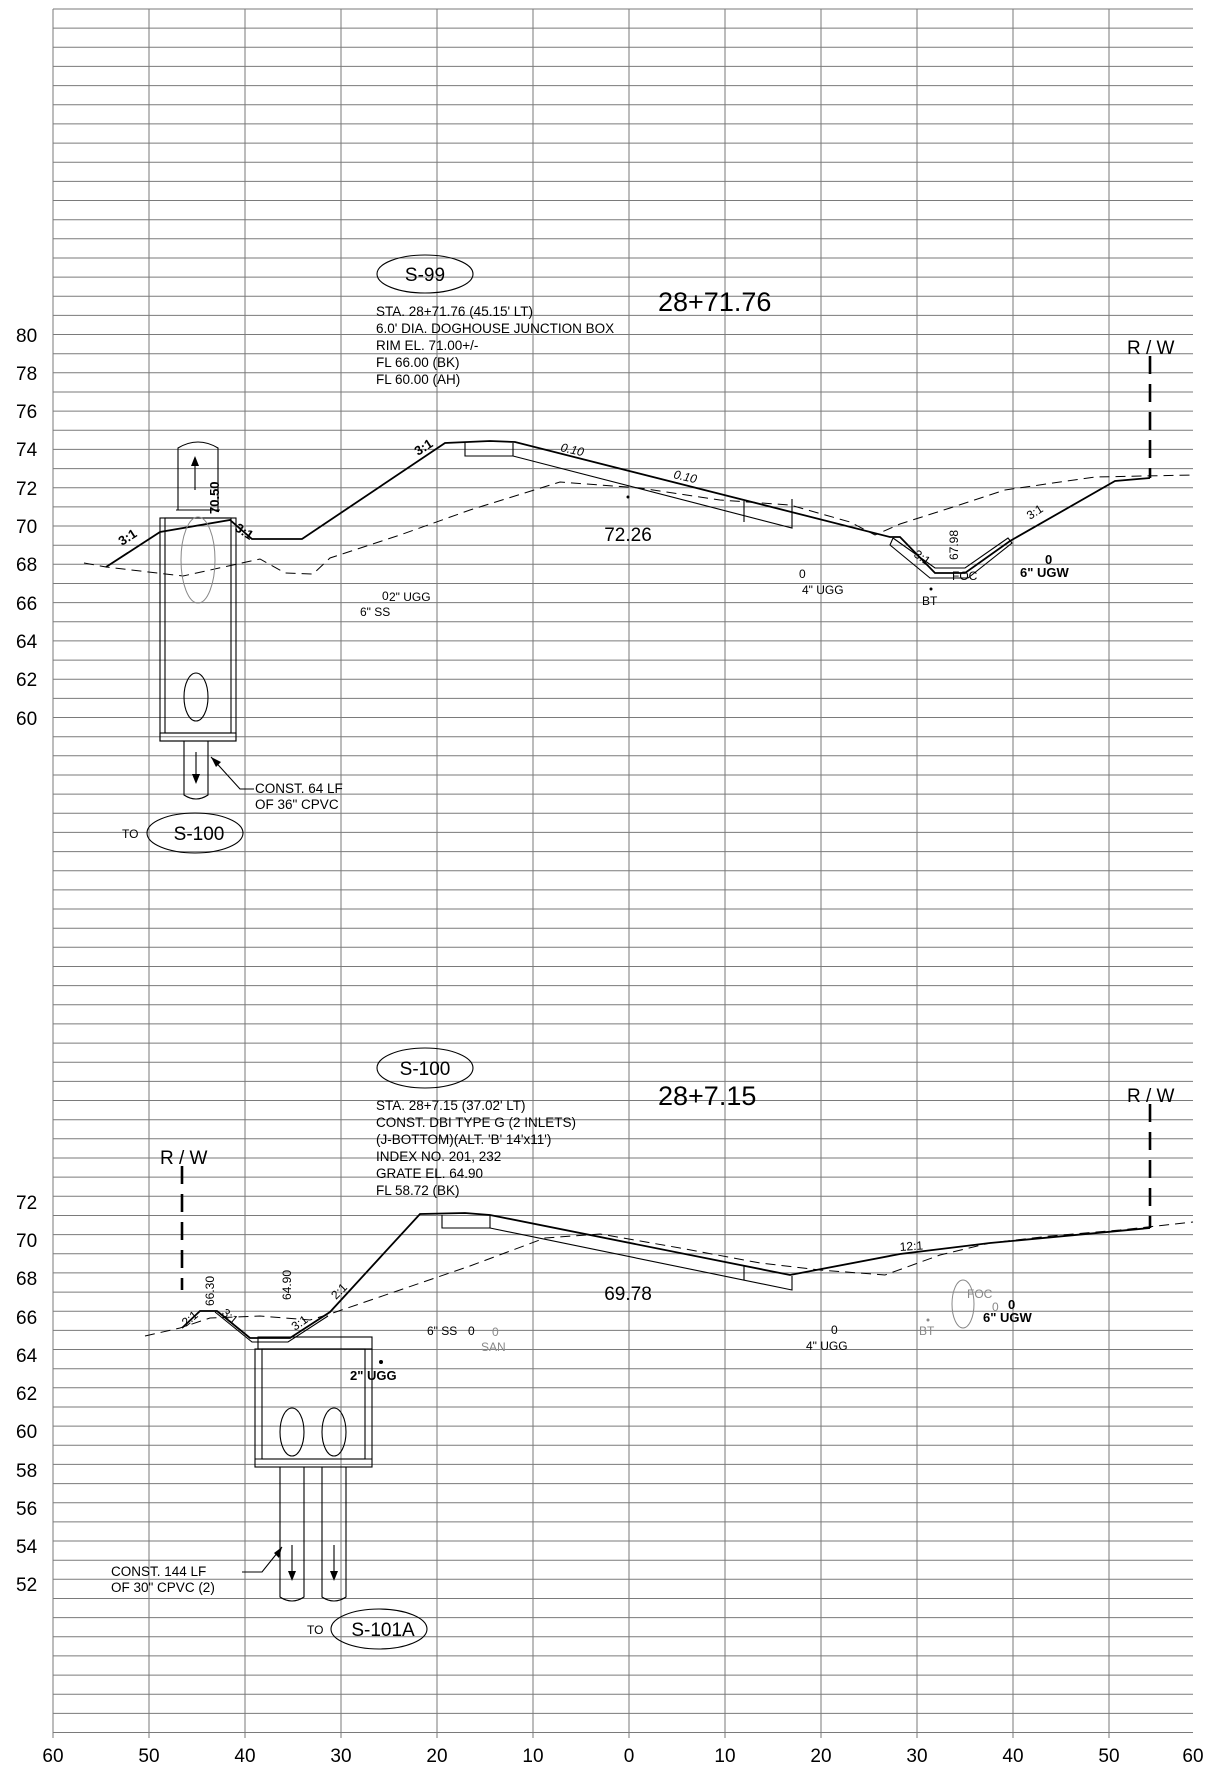 The width and height of the screenshot is (1223, 1770). Describe the element at coordinates (1008, 1317) in the screenshot. I see `utility-label: 6" UGW` at that location.